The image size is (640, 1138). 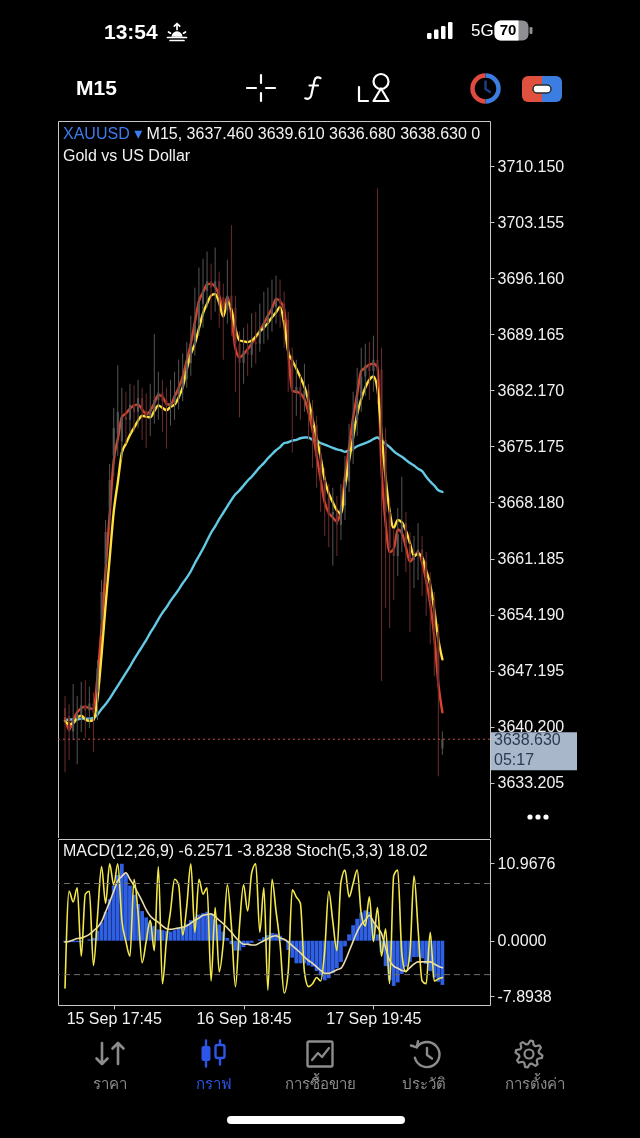 What do you see at coordinates (531, 502) in the screenshot?
I see `y-tick-label: 3668.180` at bounding box center [531, 502].